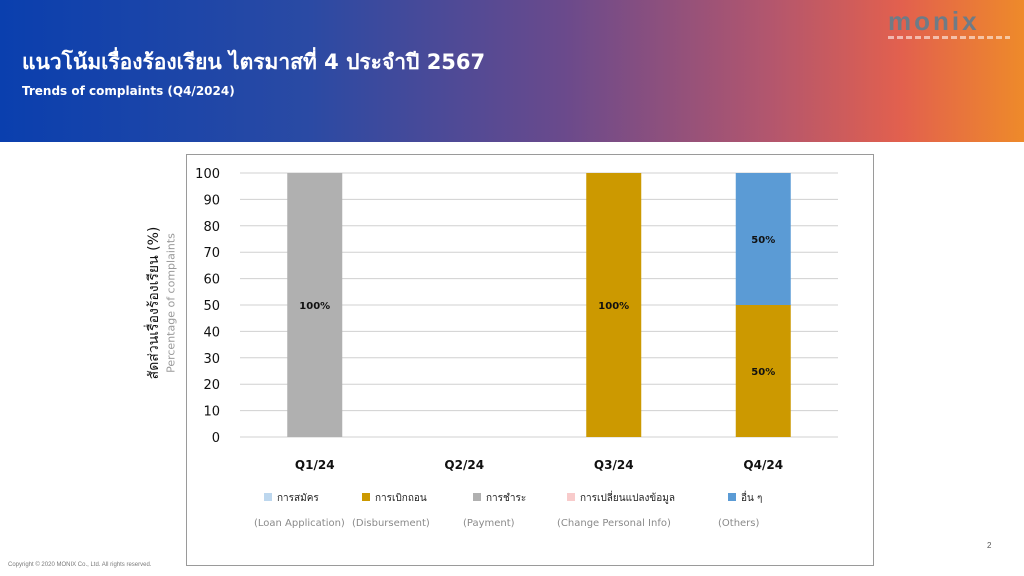 This screenshot has height=576, width=1024. I want to click on page-subtitle: Trends of complaints (Q4/2024), so click(128, 91).